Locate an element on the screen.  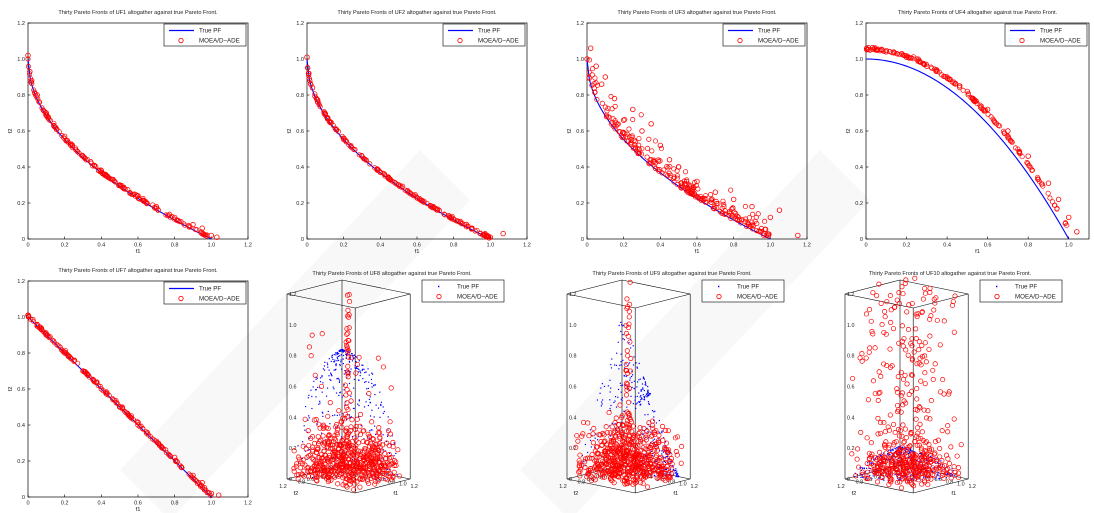
x-axis-label: f1 is located at coordinates (977, 252).